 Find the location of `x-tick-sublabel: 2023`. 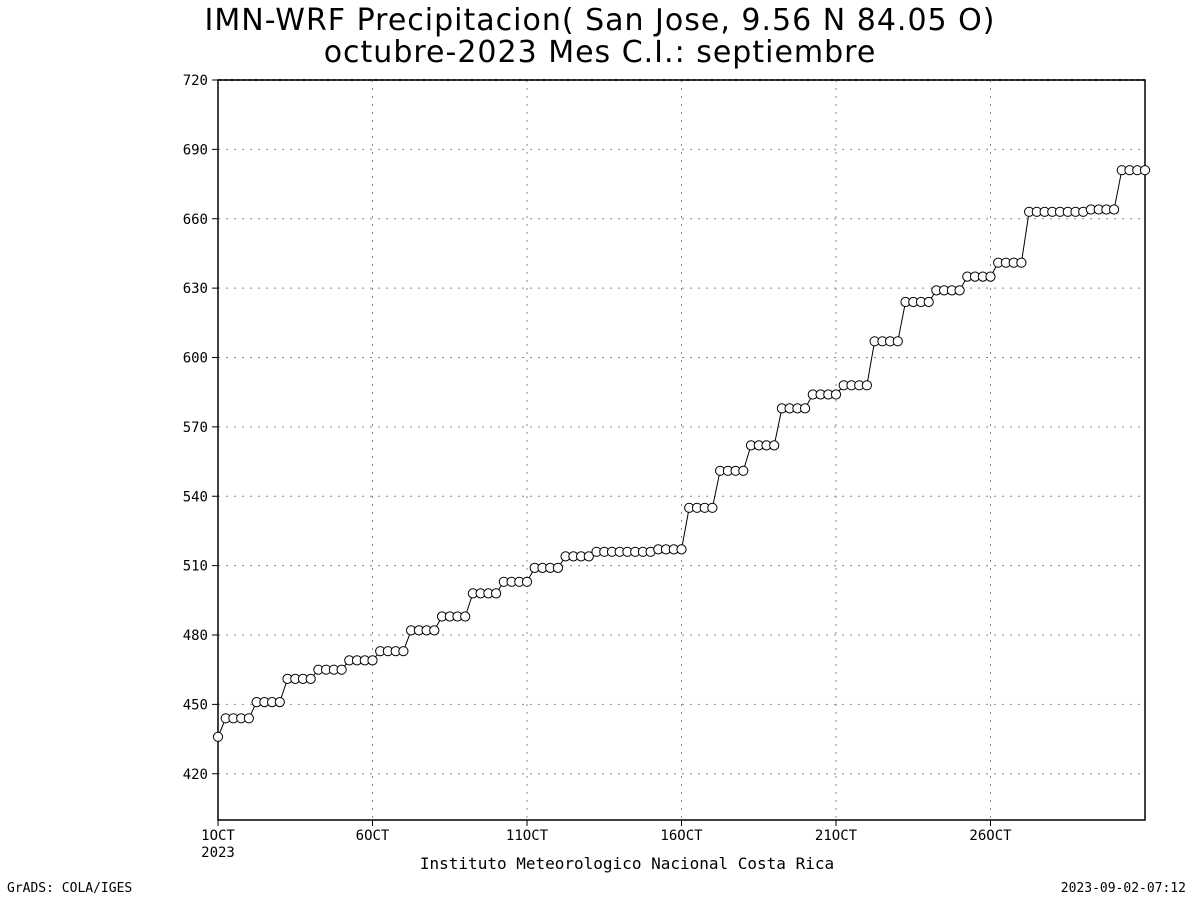

x-tick-sublabel: 2023 is located at coordinates (218, 853).